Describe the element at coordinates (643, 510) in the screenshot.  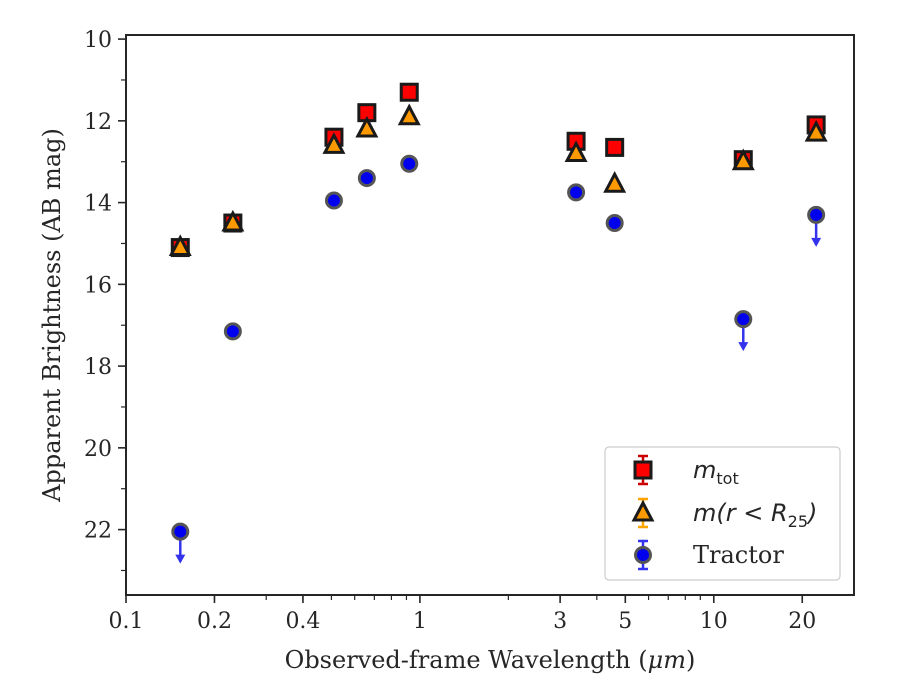
I see `legend-marker-m_r25` at that location.